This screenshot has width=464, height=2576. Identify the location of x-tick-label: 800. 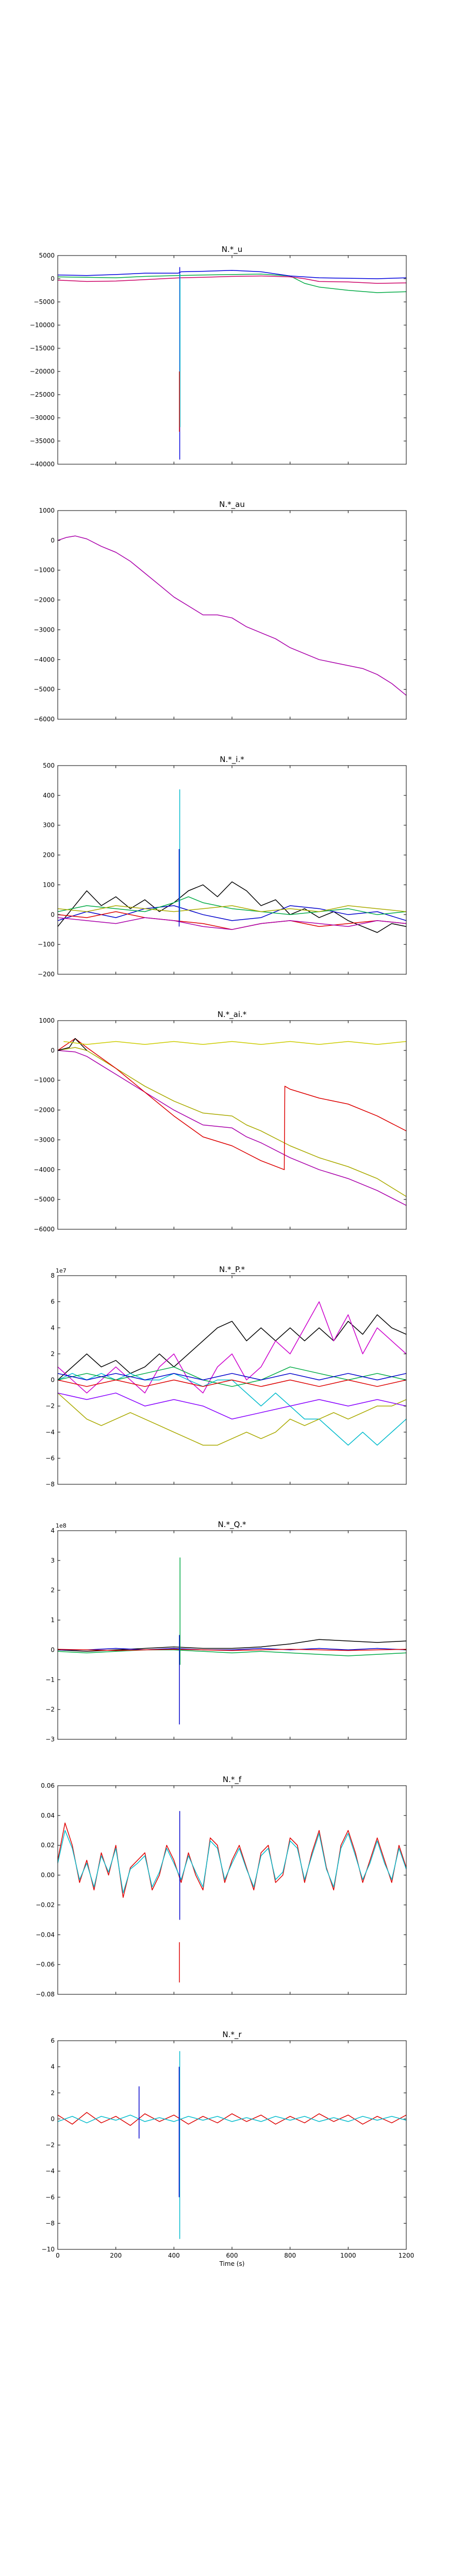
(290, 2255).